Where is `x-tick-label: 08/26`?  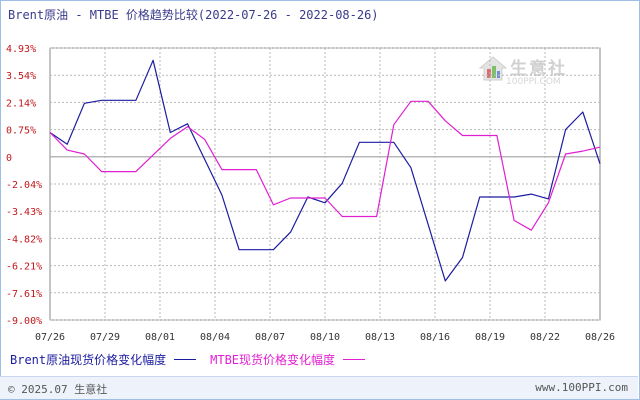 x-tick-label: 08/26 is located at coordinates (600, 337).